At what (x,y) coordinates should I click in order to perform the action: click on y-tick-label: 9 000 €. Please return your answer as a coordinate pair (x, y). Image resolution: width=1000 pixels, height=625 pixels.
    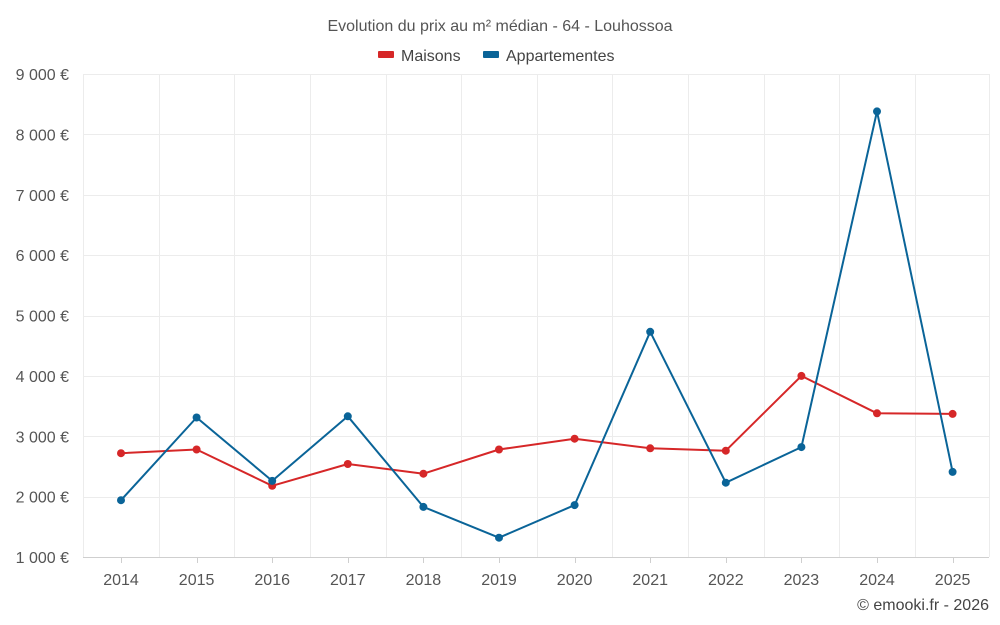
    Looking at the image, I should click on (42, 75).